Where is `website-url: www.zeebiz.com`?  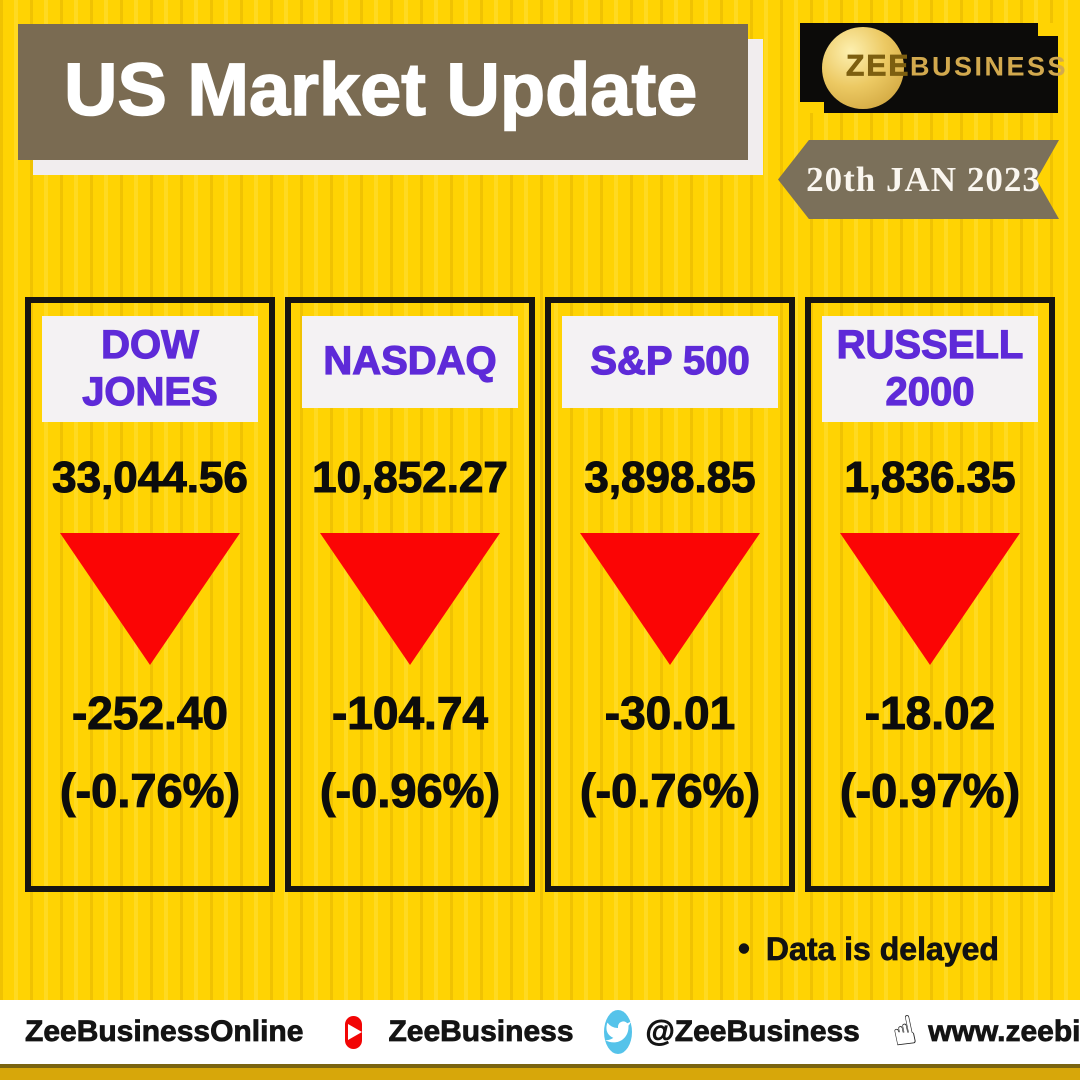
website-url: www.zeebiz.com is located at coordinates (1004, 1032).